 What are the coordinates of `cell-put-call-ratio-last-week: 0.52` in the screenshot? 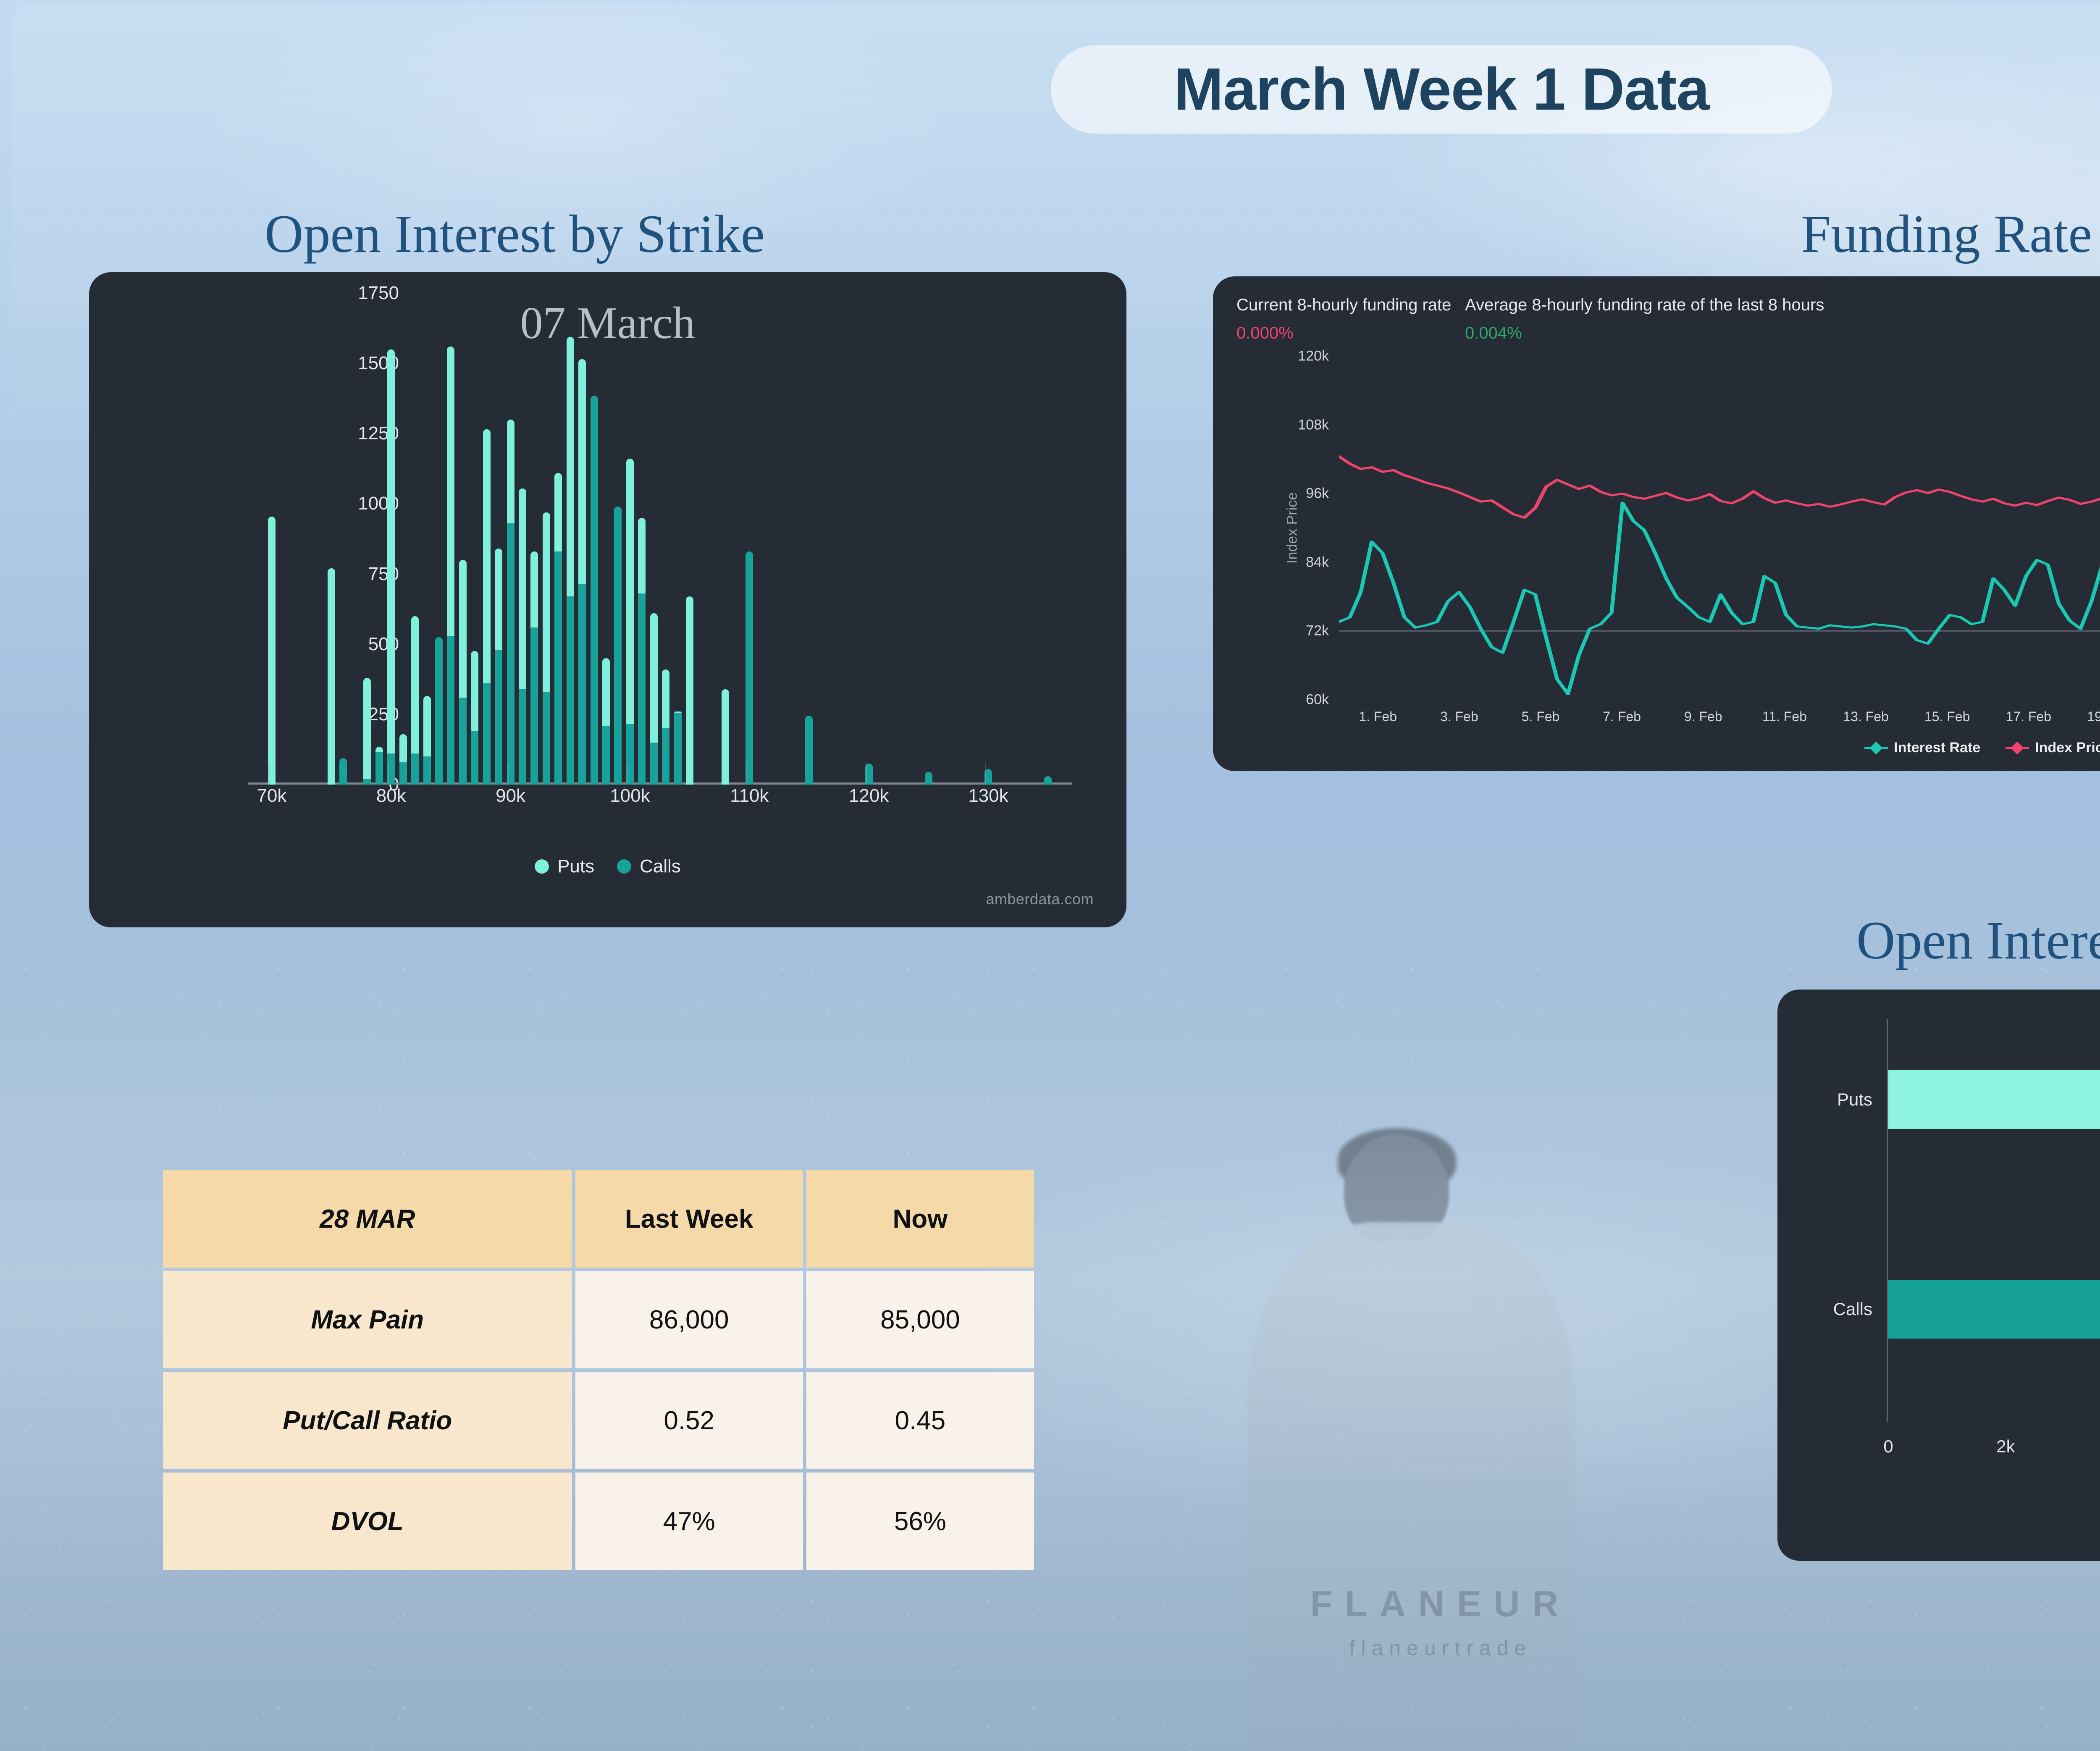 It's located at (689, 1420).